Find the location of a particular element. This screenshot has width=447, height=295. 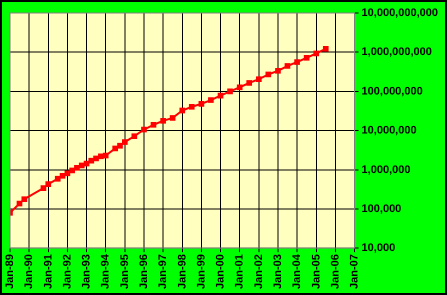

y-tick-label: 10,000 is located at coordinates (379, 248).